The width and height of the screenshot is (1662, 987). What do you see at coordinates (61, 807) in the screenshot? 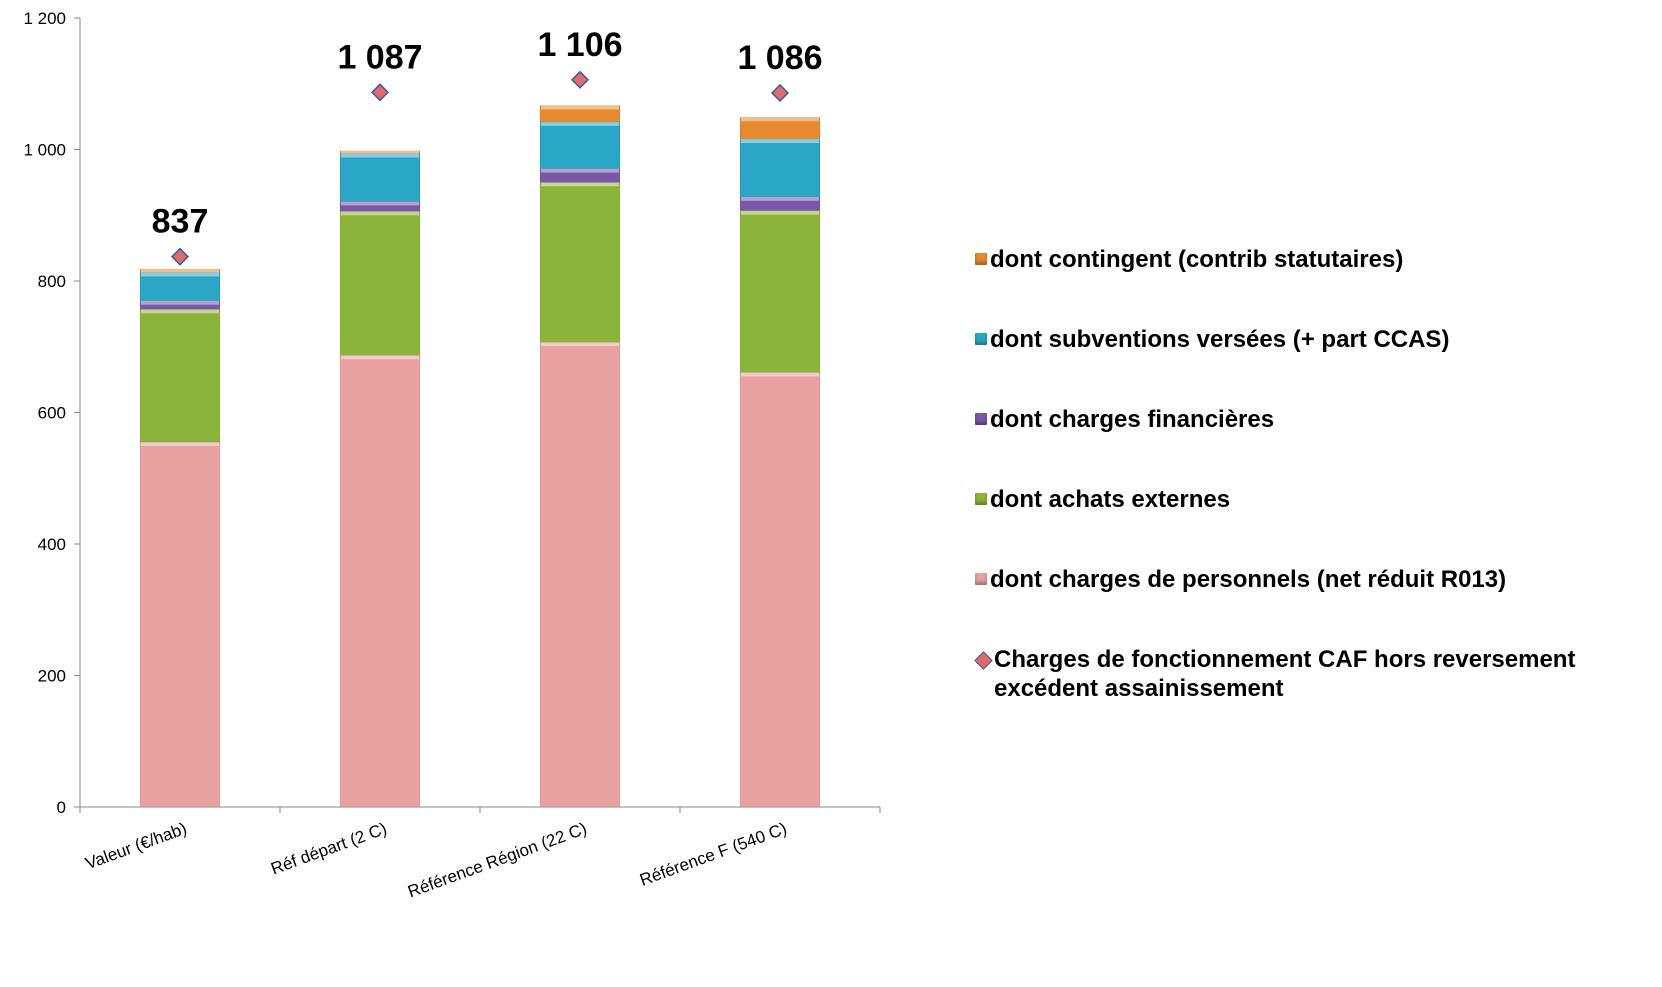
I see `y-tick-label: 0` at bounding box center [61, 807].